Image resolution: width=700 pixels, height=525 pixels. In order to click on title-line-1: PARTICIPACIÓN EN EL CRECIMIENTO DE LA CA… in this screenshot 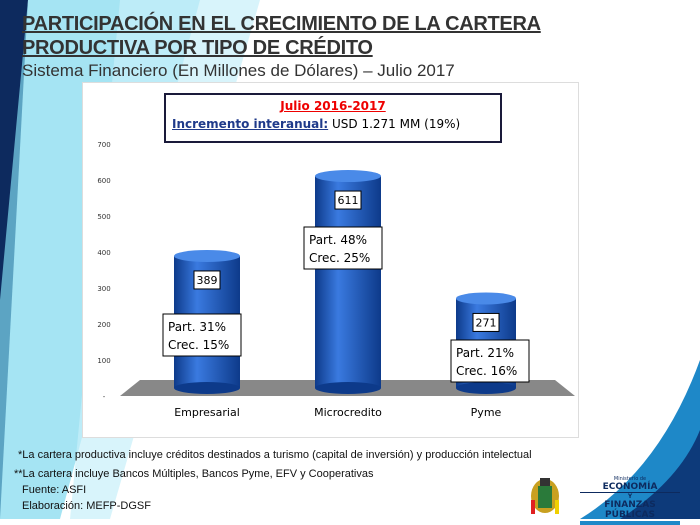, I will do `click(281, 24)`.